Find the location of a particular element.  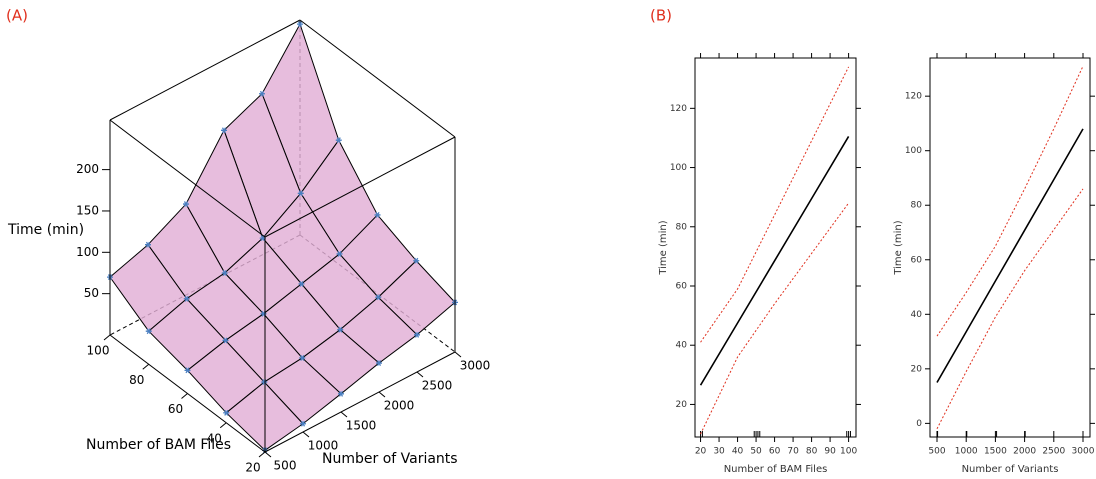

y-tick-label: 3000 is located at coordinates (475, 366).